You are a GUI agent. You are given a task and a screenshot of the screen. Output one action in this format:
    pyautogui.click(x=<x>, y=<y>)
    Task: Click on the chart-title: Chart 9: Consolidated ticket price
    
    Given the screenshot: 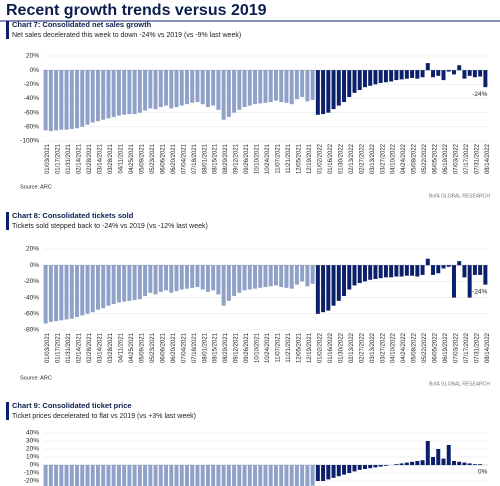 What is the action you would take?
    pyautogui.click(x=72, y=405)
    